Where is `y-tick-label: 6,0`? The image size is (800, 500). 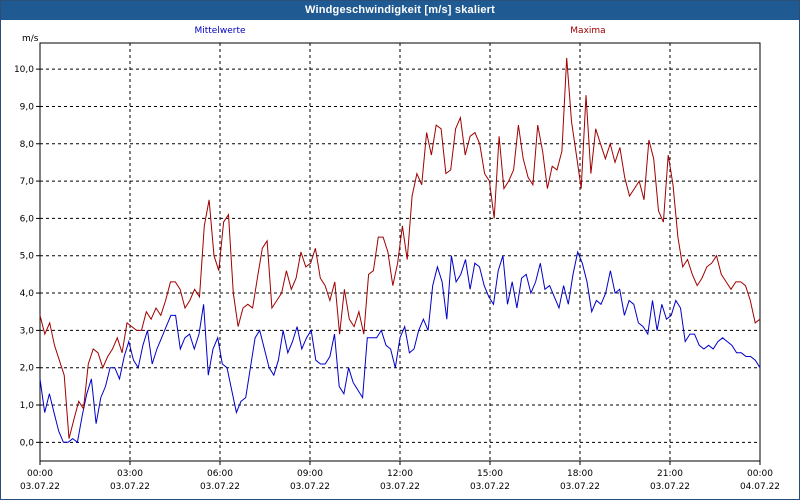
y-tick-label: 6,0 is located at coordinates (27, 219).